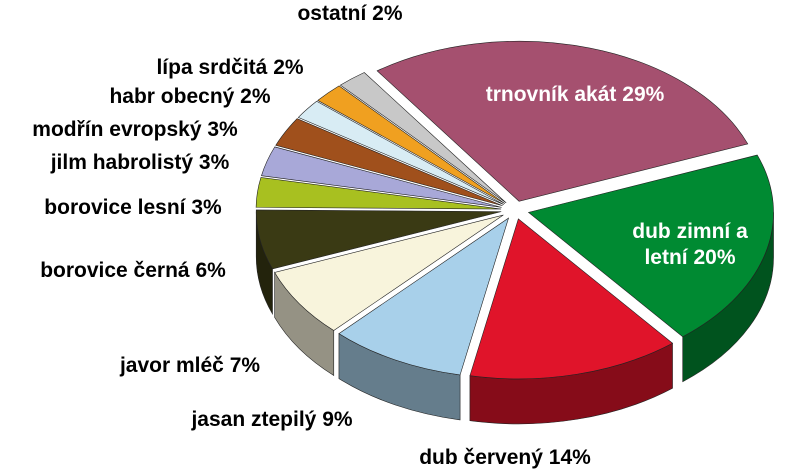 Image resolution: width=786 pixels, height=475 pixels. I want to click on slice-label: trnovník akát 29%, so click(575, 95).